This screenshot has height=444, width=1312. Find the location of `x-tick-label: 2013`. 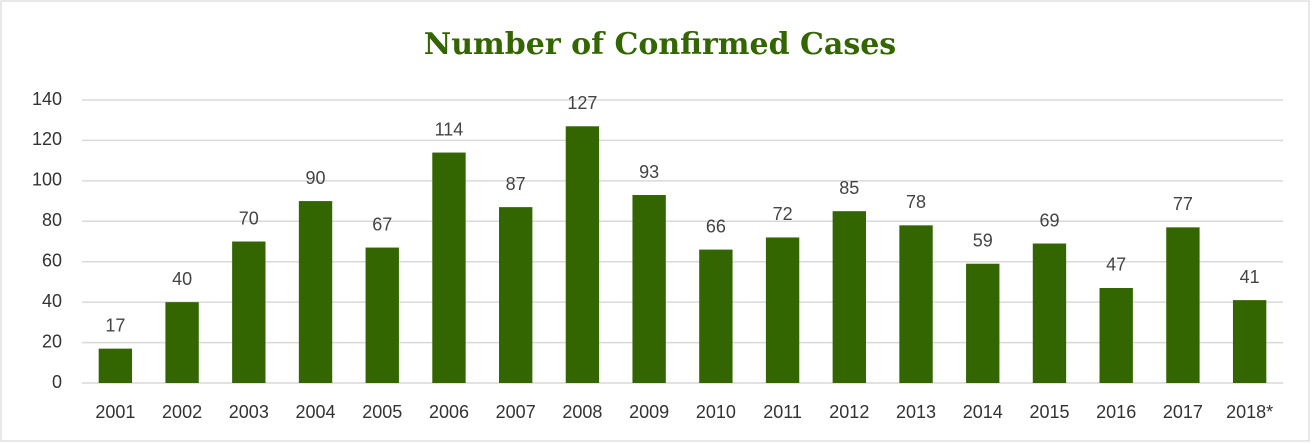

x-tick-label: 2013 is located at coordinates (916, 412).